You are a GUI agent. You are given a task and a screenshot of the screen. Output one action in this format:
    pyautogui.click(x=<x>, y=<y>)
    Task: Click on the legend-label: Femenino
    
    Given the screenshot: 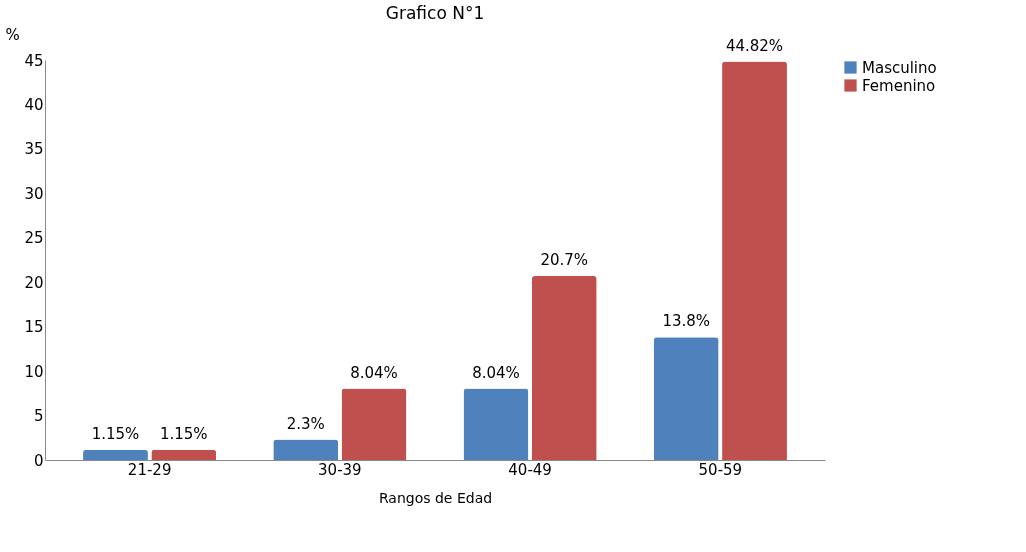 What is the action you would take?
    pyautogui.click(x=899, y=85)
    